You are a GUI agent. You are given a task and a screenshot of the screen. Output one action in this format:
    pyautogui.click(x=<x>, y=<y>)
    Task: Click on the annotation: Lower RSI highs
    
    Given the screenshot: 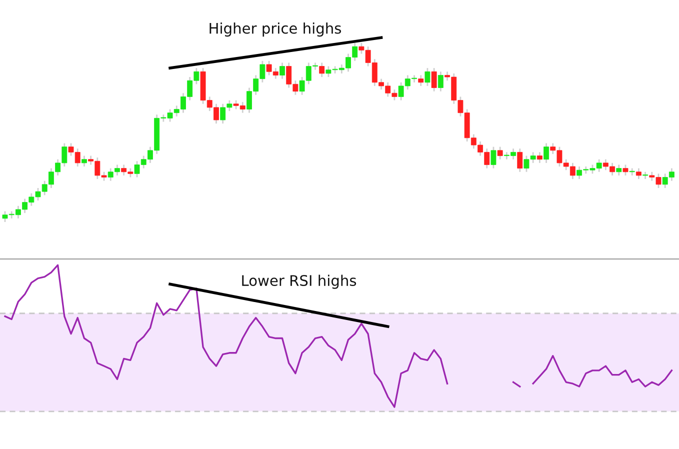 What is the action you would take?
    pyautogui.click(x=299, y=281)
    